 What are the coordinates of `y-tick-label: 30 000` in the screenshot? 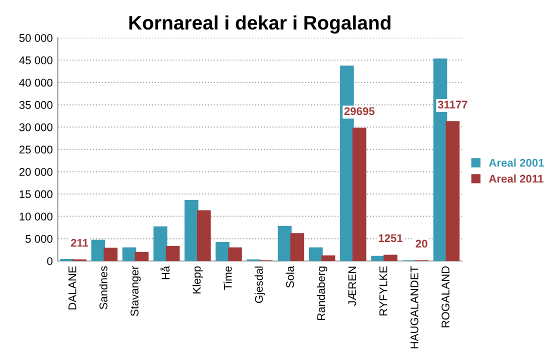 It's located at (35, 127).